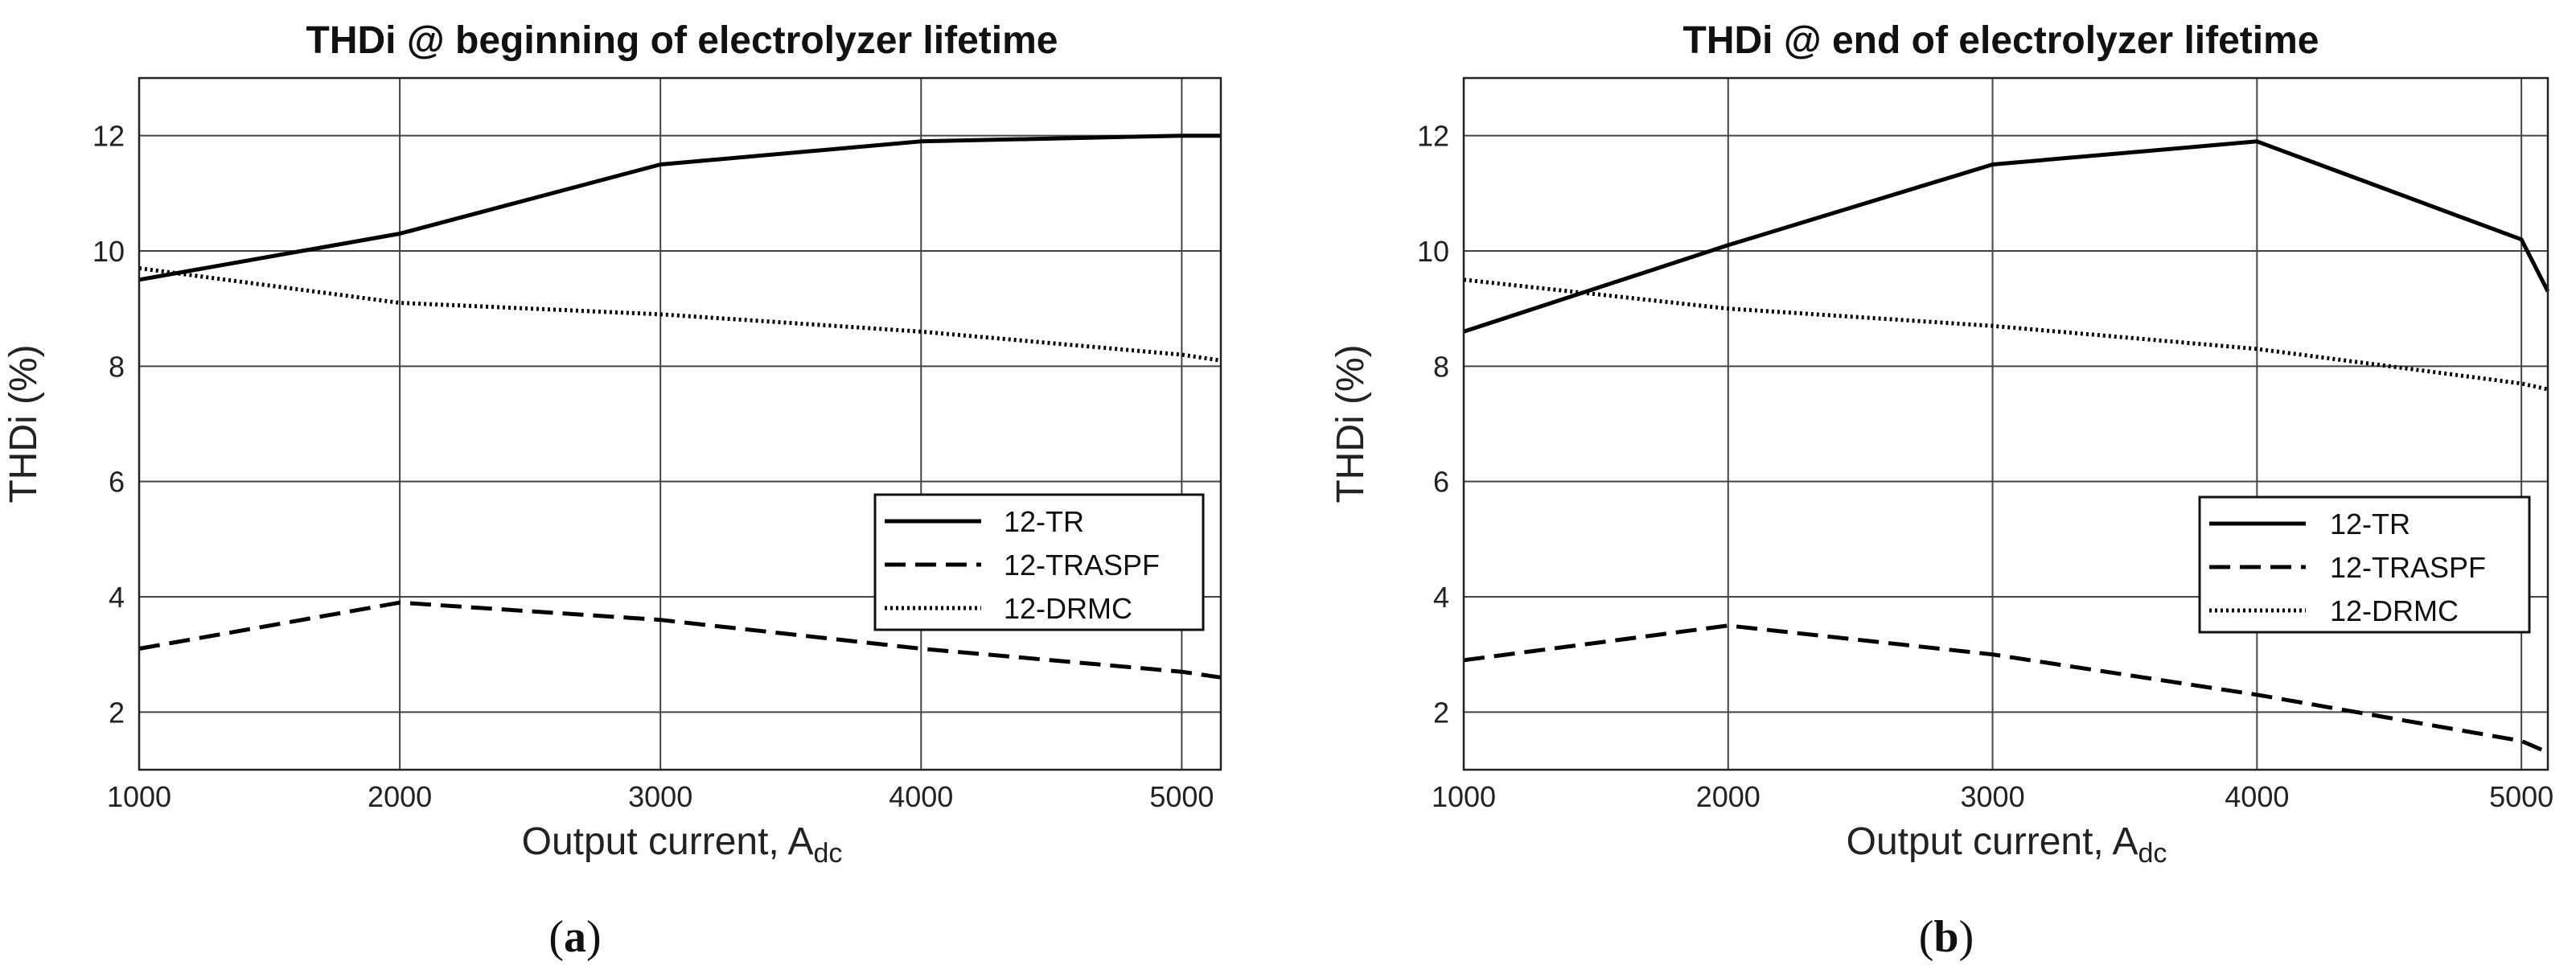 This screenshot has width=2576, height=970. Describe the element at coordinates (921, 796) in the screenshot. I see `x-tick-label-4000-a: 4000` at that location.